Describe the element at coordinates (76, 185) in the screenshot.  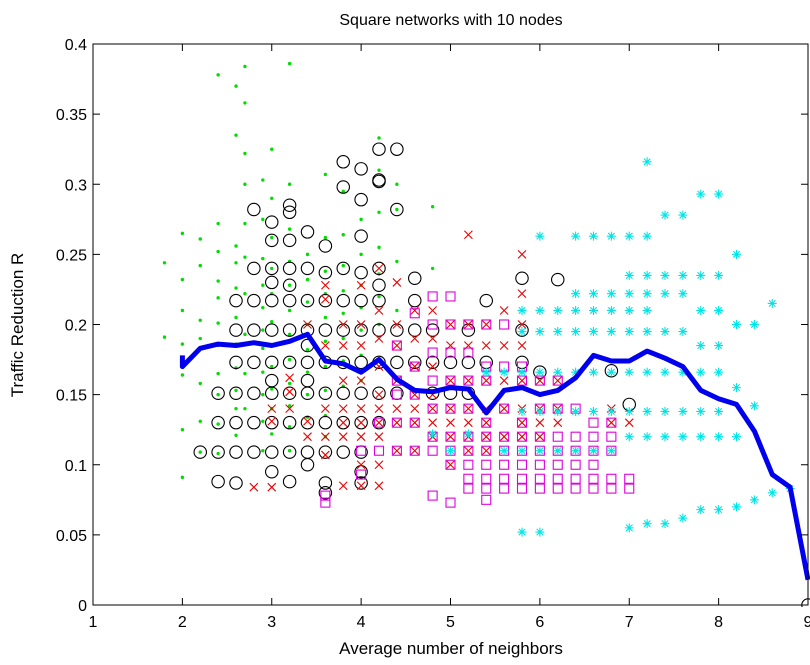
I see `y-tick-label: 0.3` at that location.